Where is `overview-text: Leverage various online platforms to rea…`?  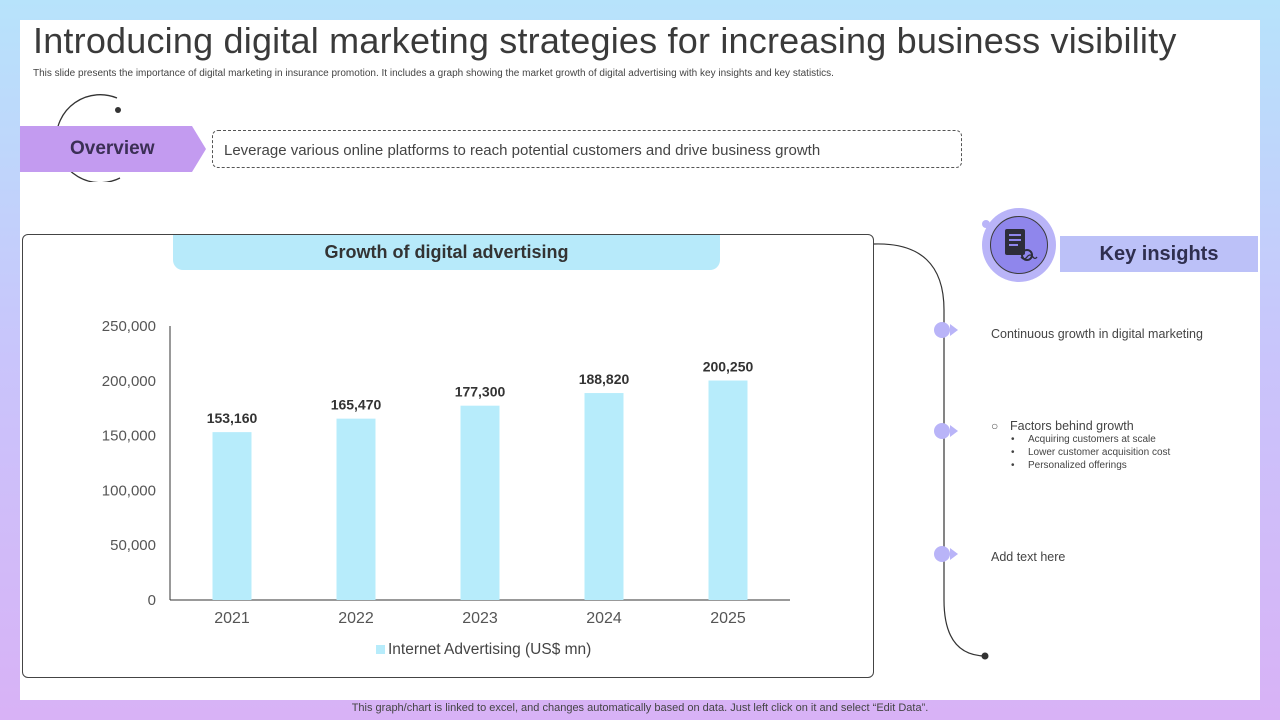
overview-text: Leverage various online platforms to rea… is located at coordinates (522, 150).